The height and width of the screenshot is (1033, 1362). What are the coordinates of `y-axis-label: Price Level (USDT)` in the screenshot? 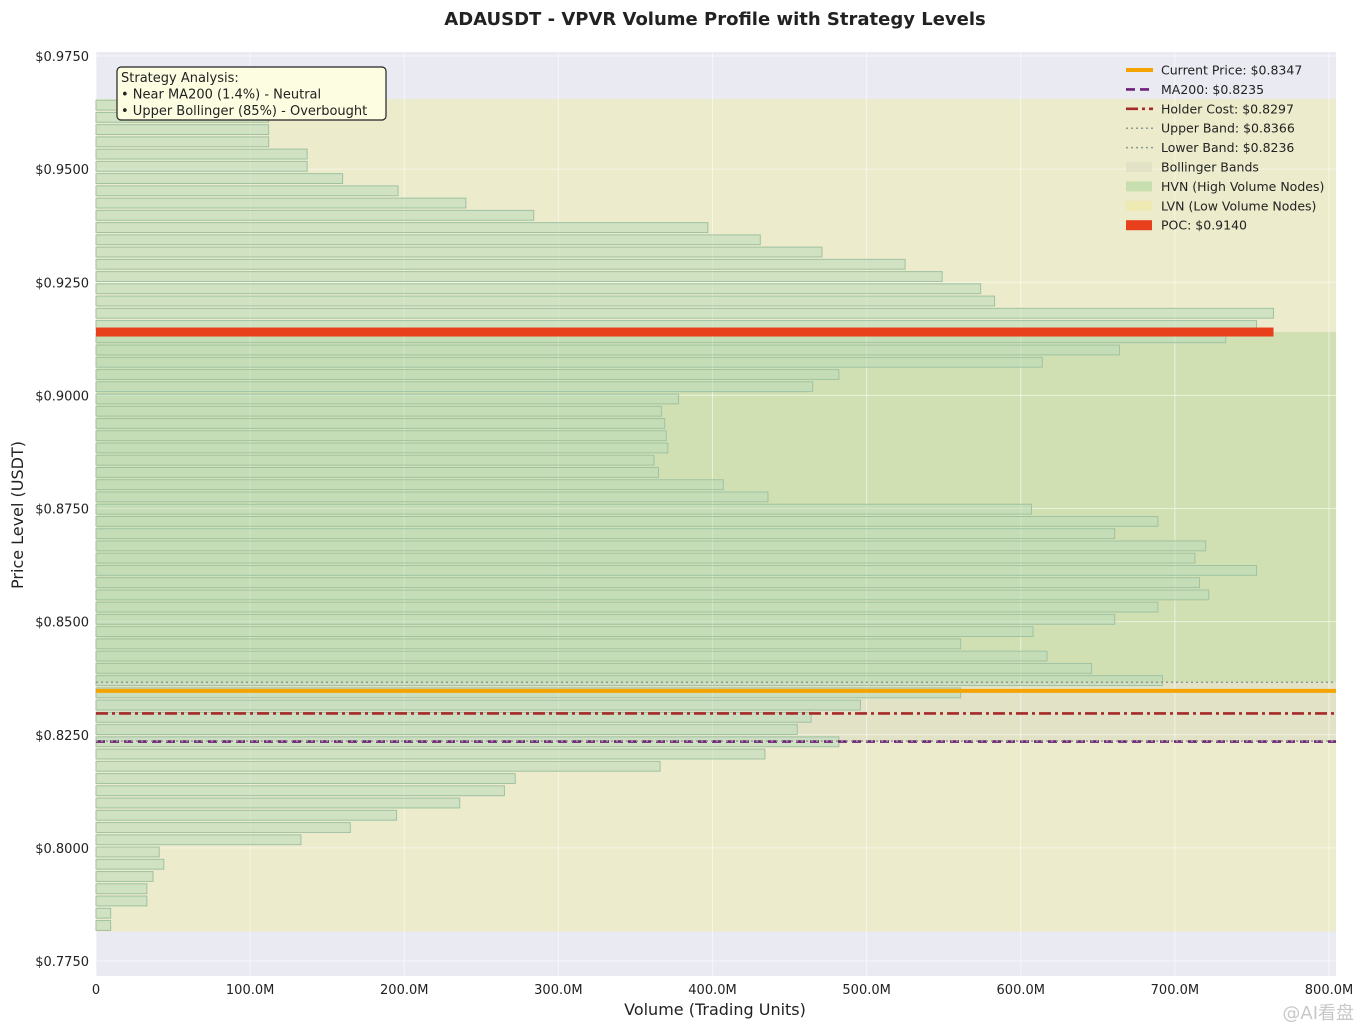 It's located at (17, 515).